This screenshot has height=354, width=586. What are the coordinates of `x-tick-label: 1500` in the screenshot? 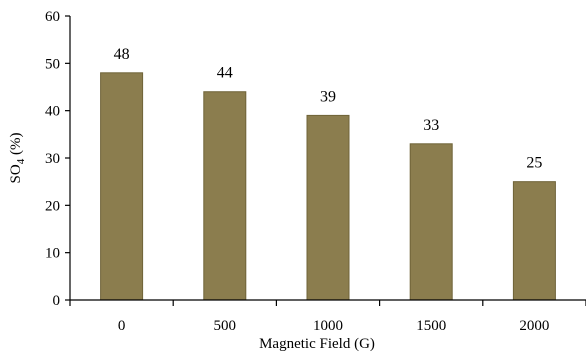 It's located at (431, 326).